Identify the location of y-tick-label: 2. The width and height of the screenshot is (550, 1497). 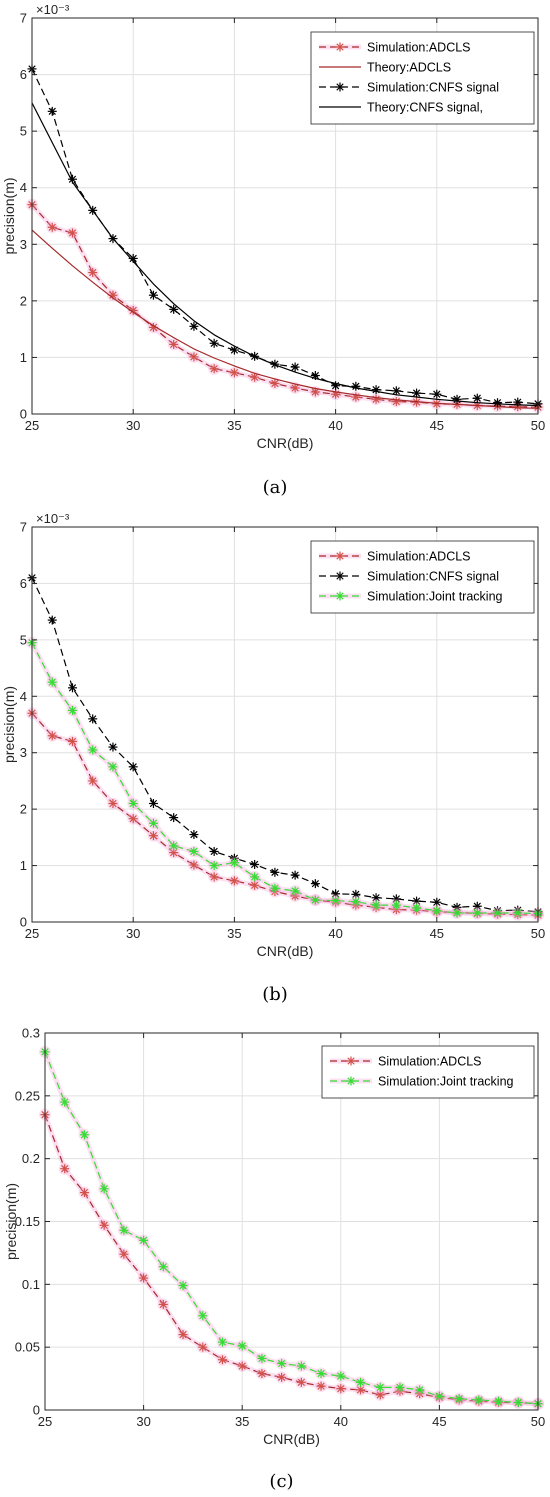
(23, 300).